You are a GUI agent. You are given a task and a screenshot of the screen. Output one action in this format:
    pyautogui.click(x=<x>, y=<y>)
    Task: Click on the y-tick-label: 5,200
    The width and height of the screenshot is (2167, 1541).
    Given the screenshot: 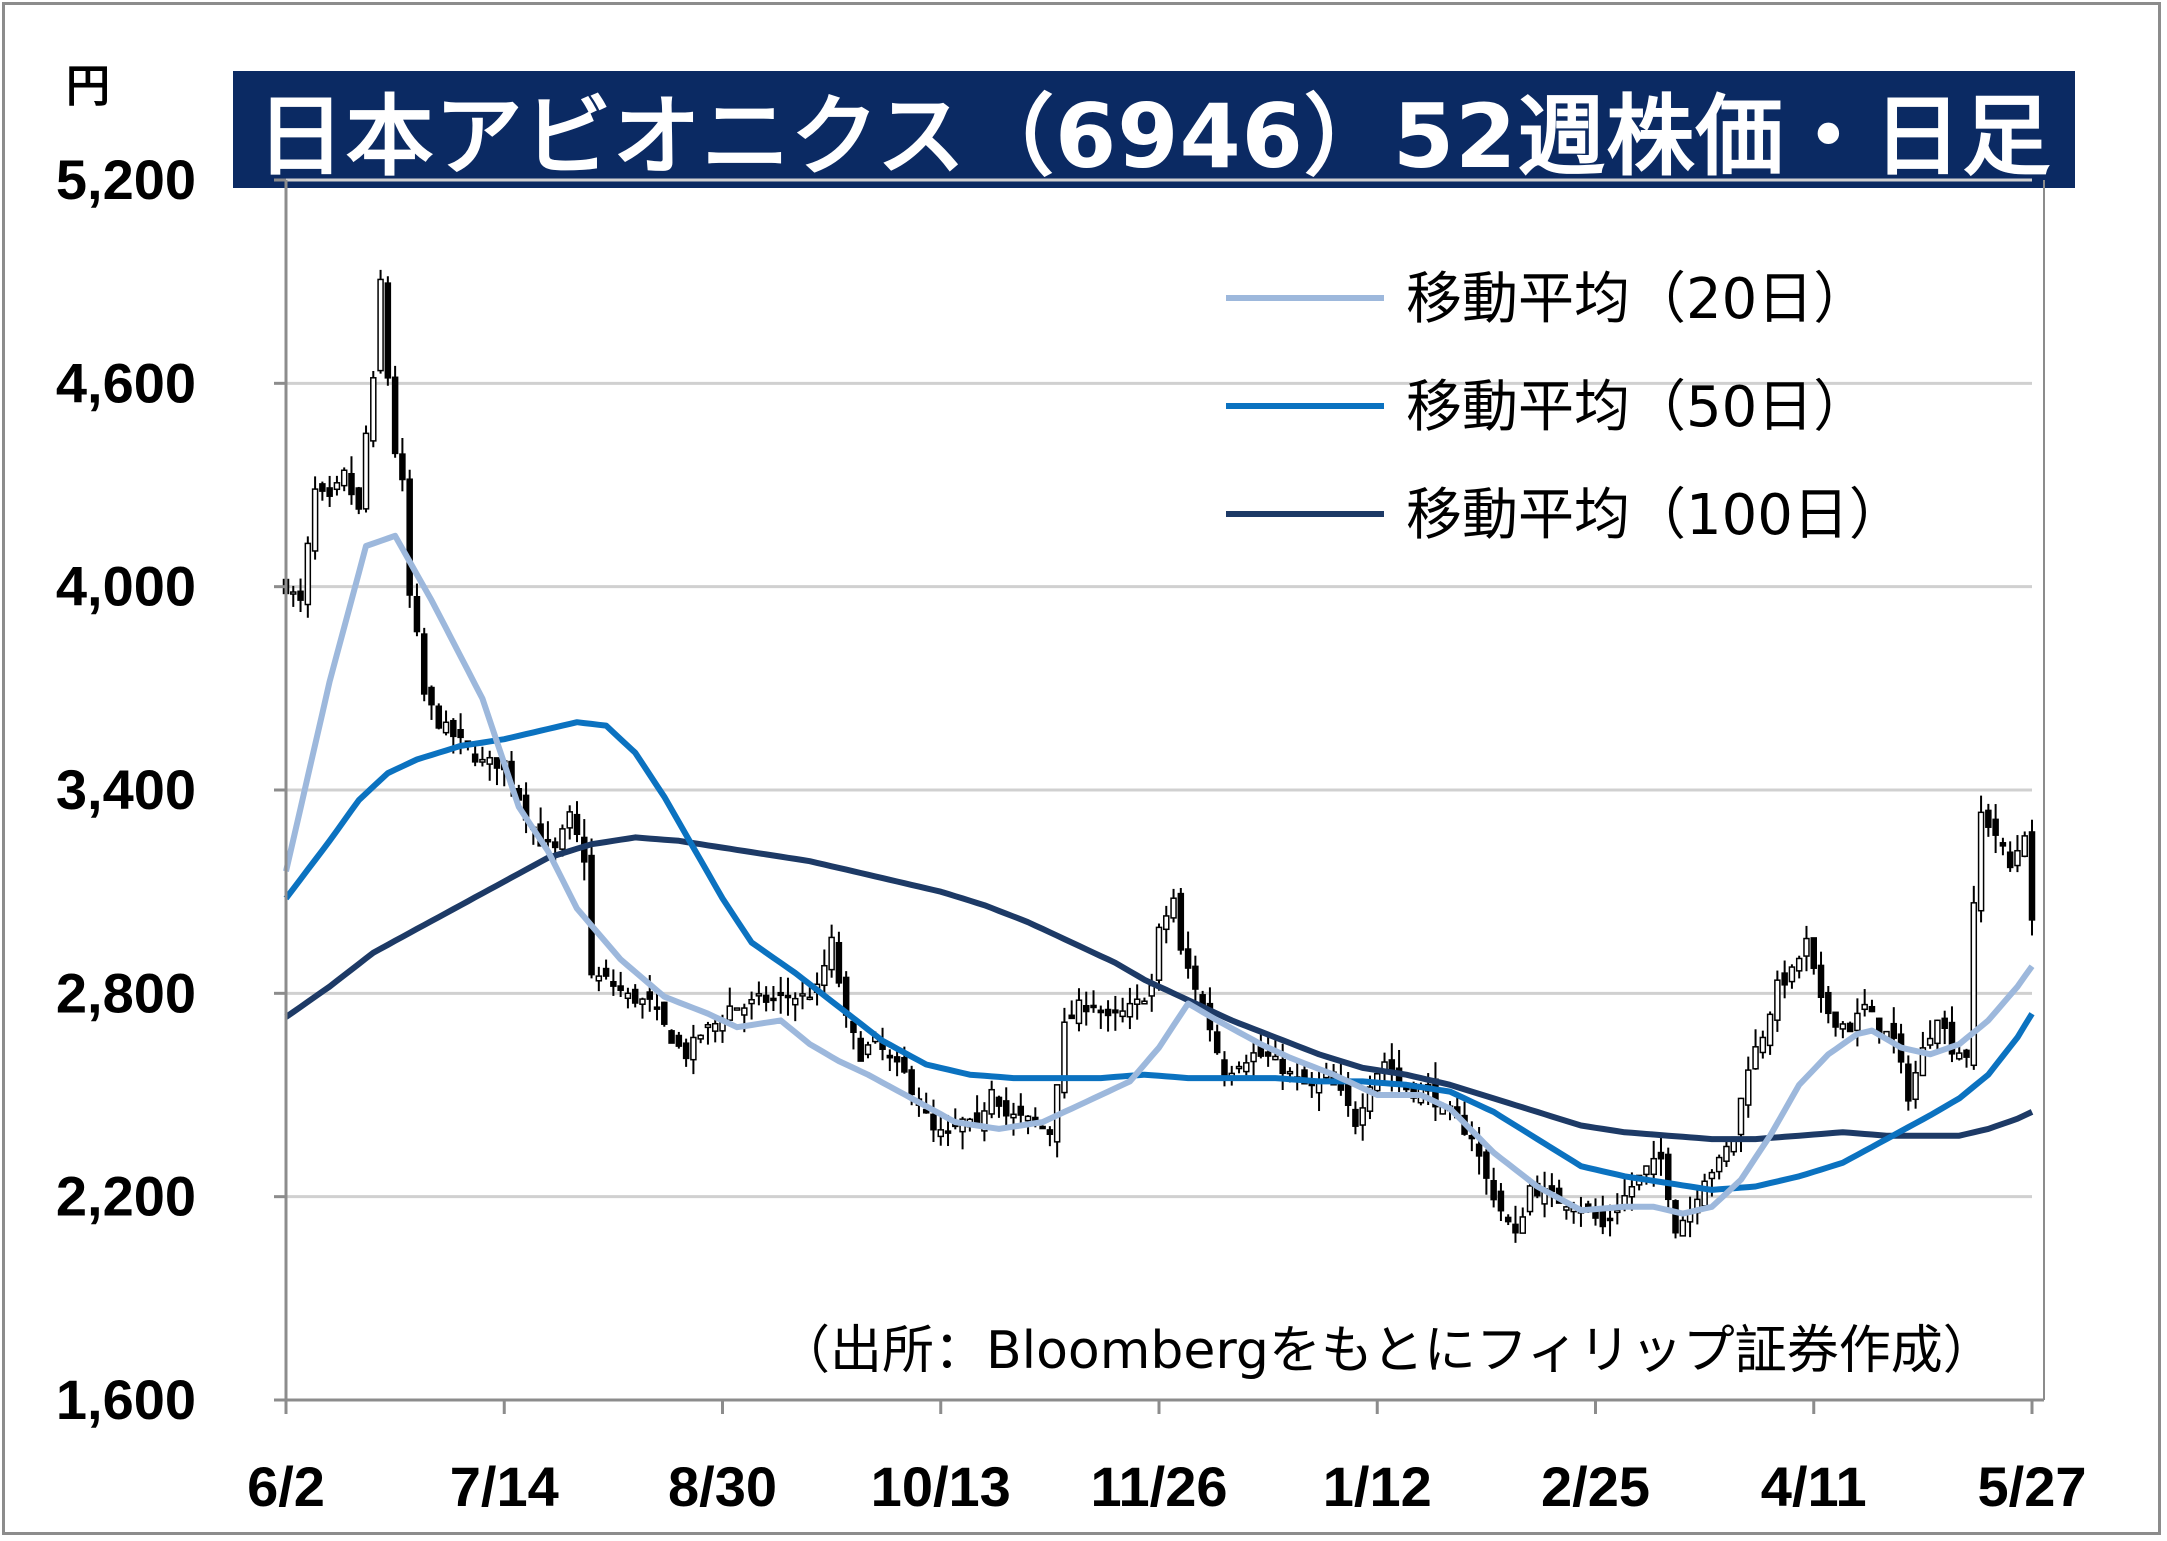 What is the action you would take?
    pyautogui.click(x=126, y=179)
    